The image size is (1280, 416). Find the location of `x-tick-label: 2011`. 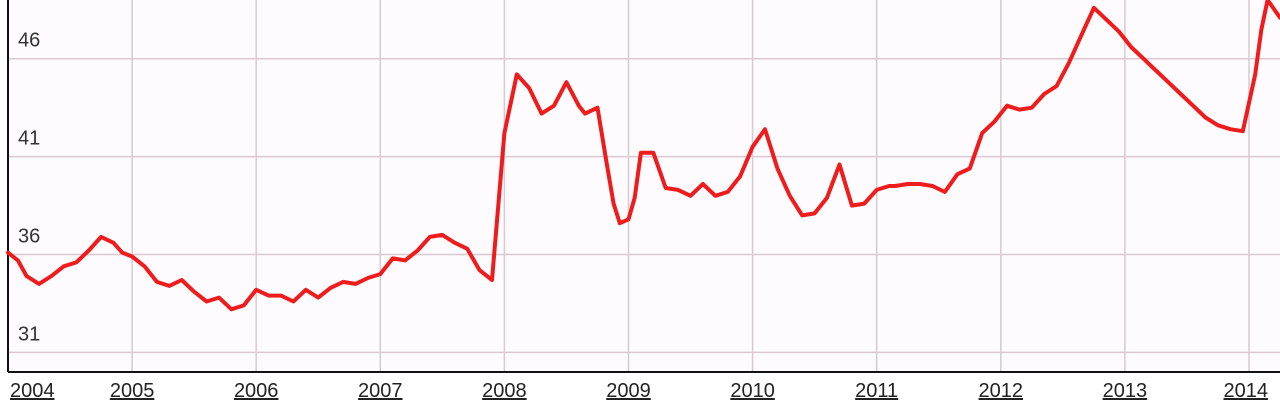

x-tick-label: 2011 is located at coordinates (876, 391).